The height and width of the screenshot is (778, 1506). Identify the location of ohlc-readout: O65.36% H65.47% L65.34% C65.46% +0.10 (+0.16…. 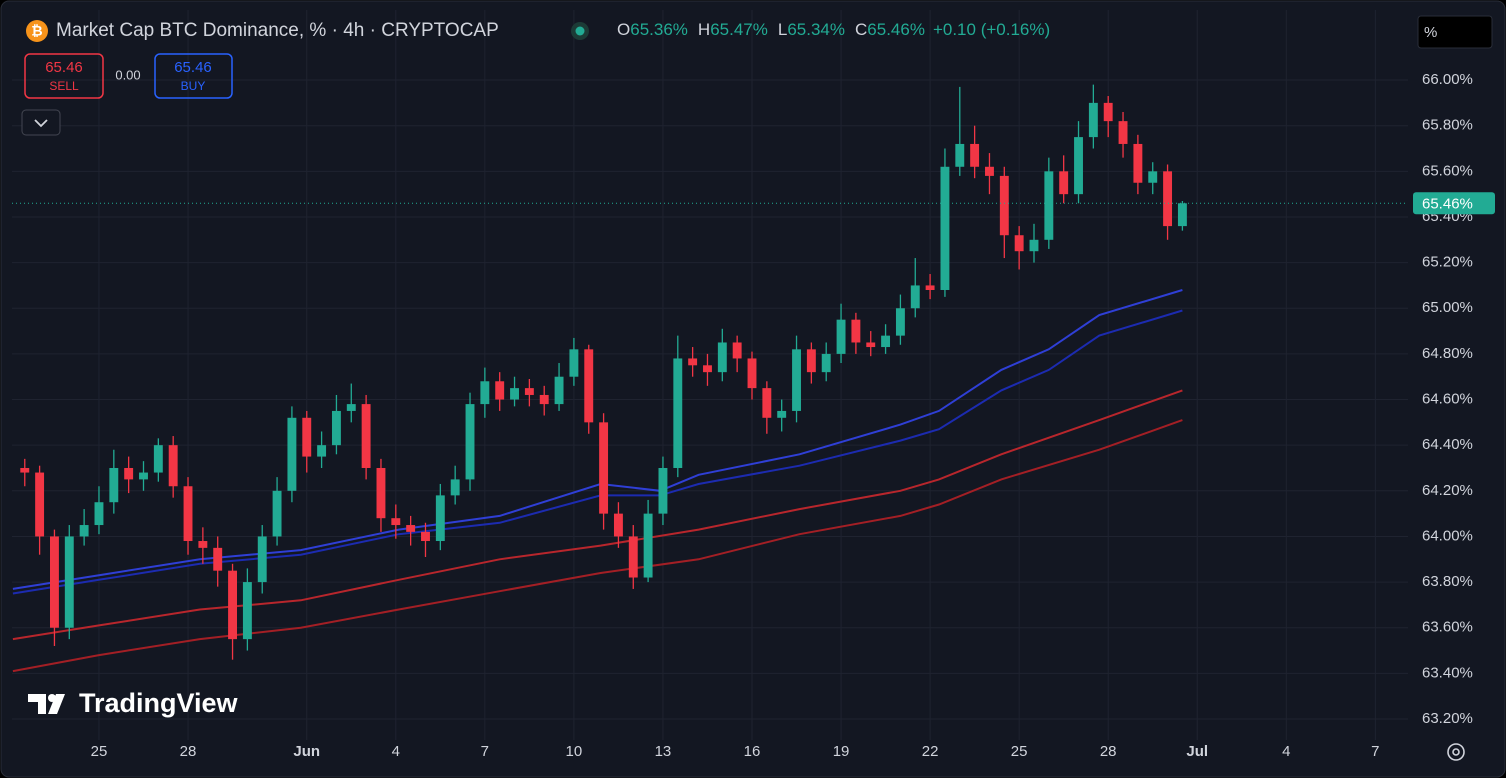
(833, 29).